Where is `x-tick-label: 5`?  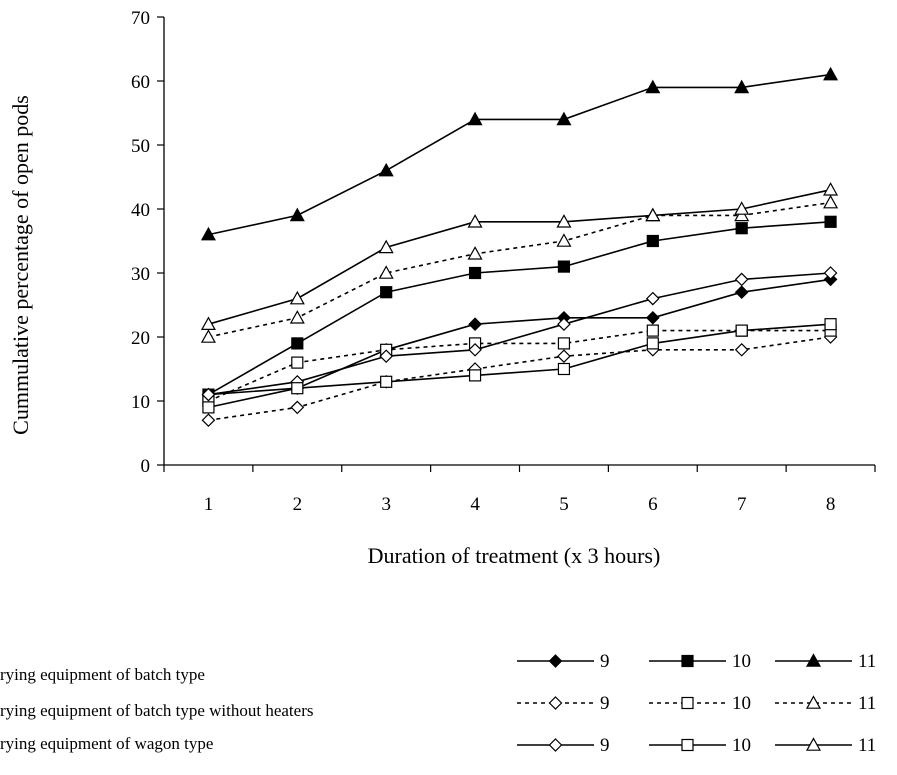 x-tick-label: 5 is located at coordinates (564, 504).